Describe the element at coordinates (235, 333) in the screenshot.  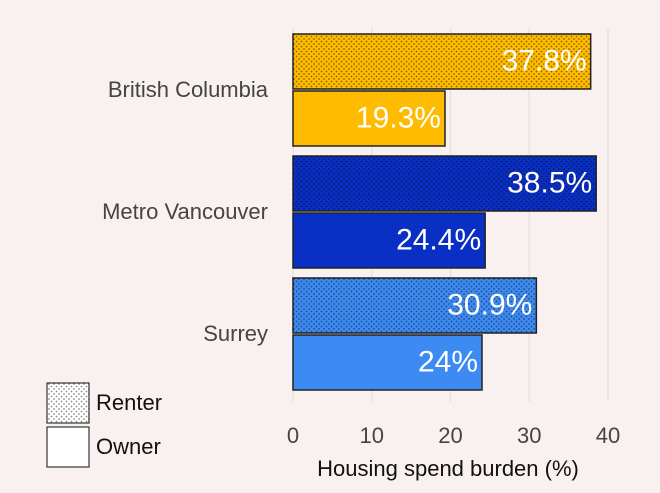
I see `category-label: Surrey` at that location.